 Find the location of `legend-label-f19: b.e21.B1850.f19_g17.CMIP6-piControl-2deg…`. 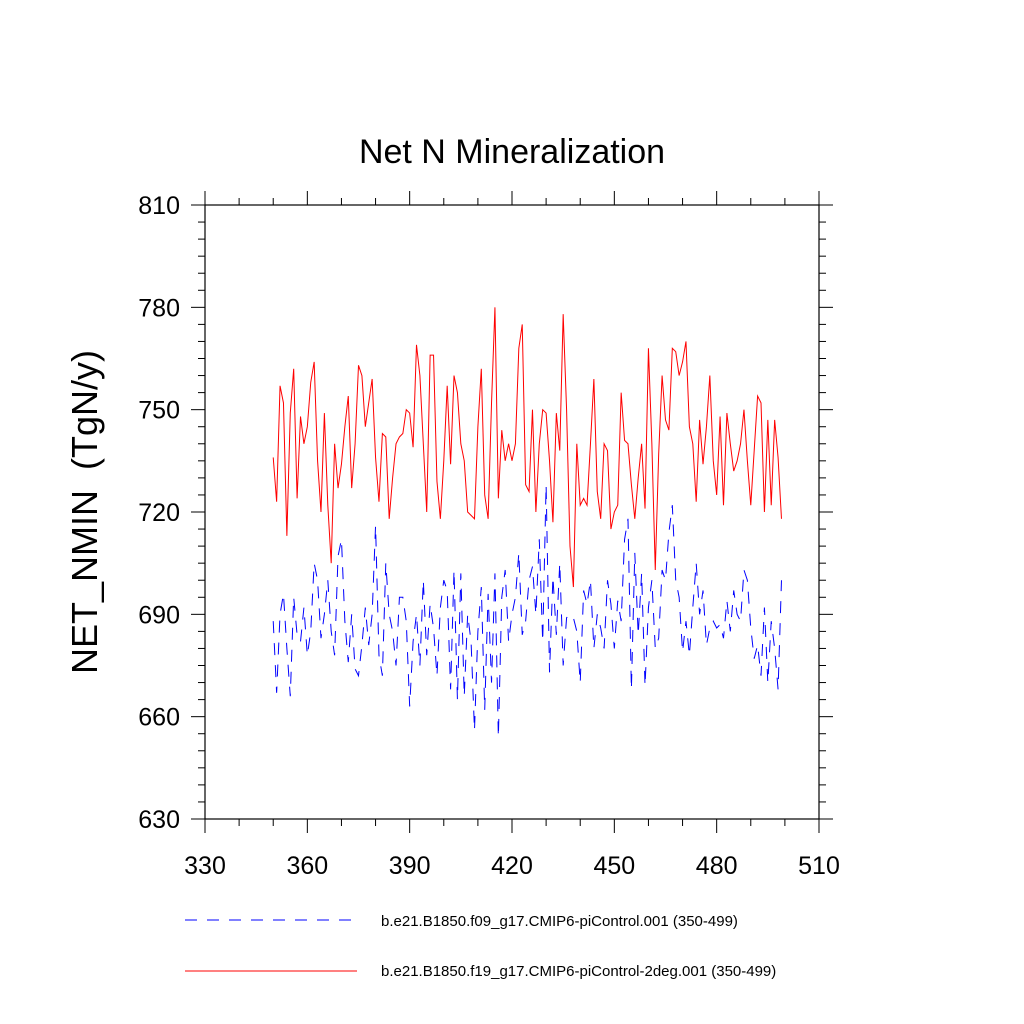

legend-label-f19: b.e21.B1850.f19_g17.CMIP6-piControl-2deg… is located at coordinates (578, 971).